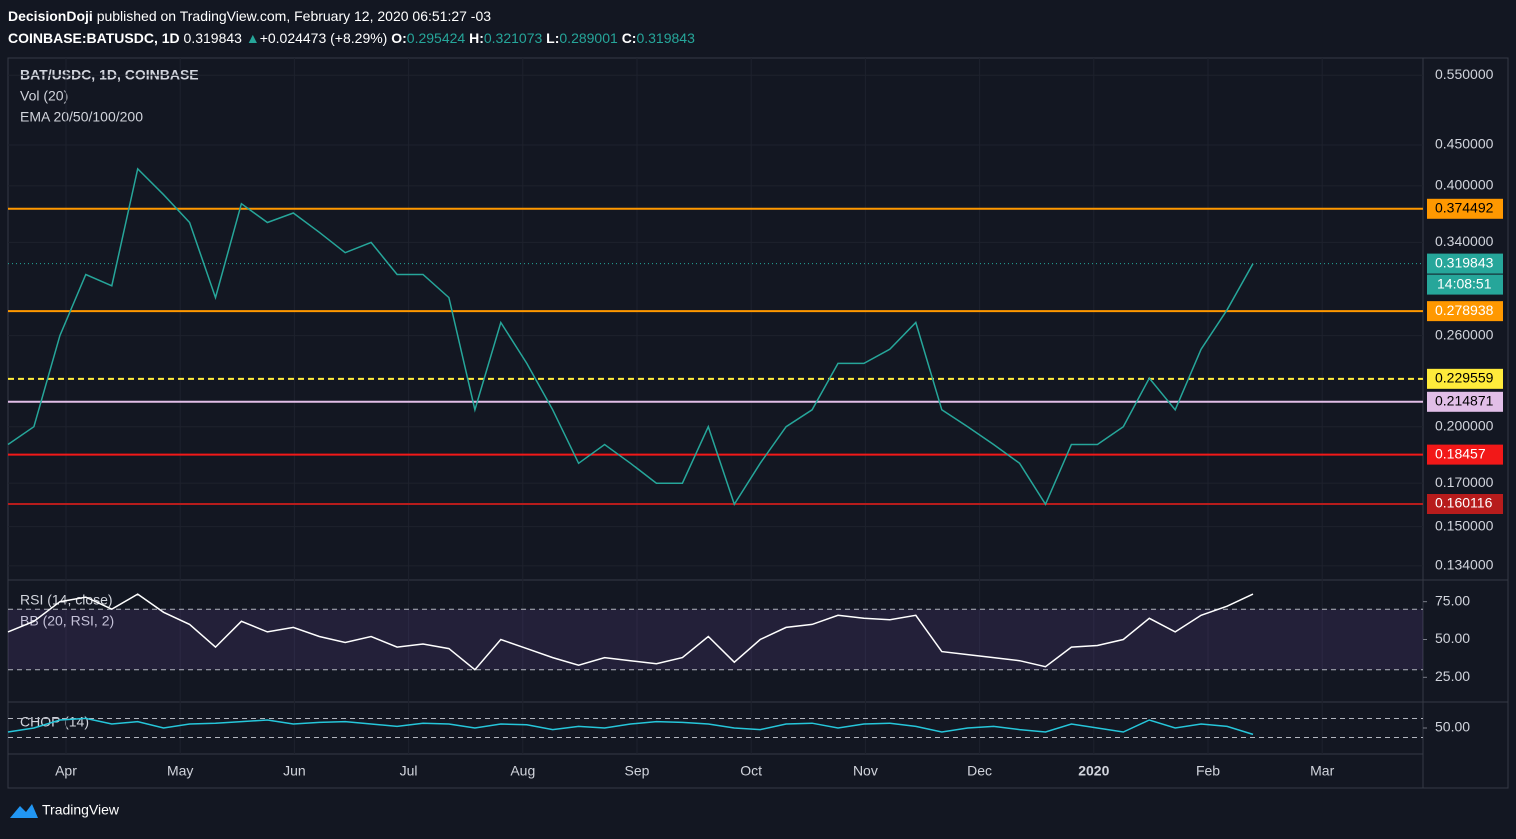  I want to click on x-tick-label: Apr, so click(66, 771).